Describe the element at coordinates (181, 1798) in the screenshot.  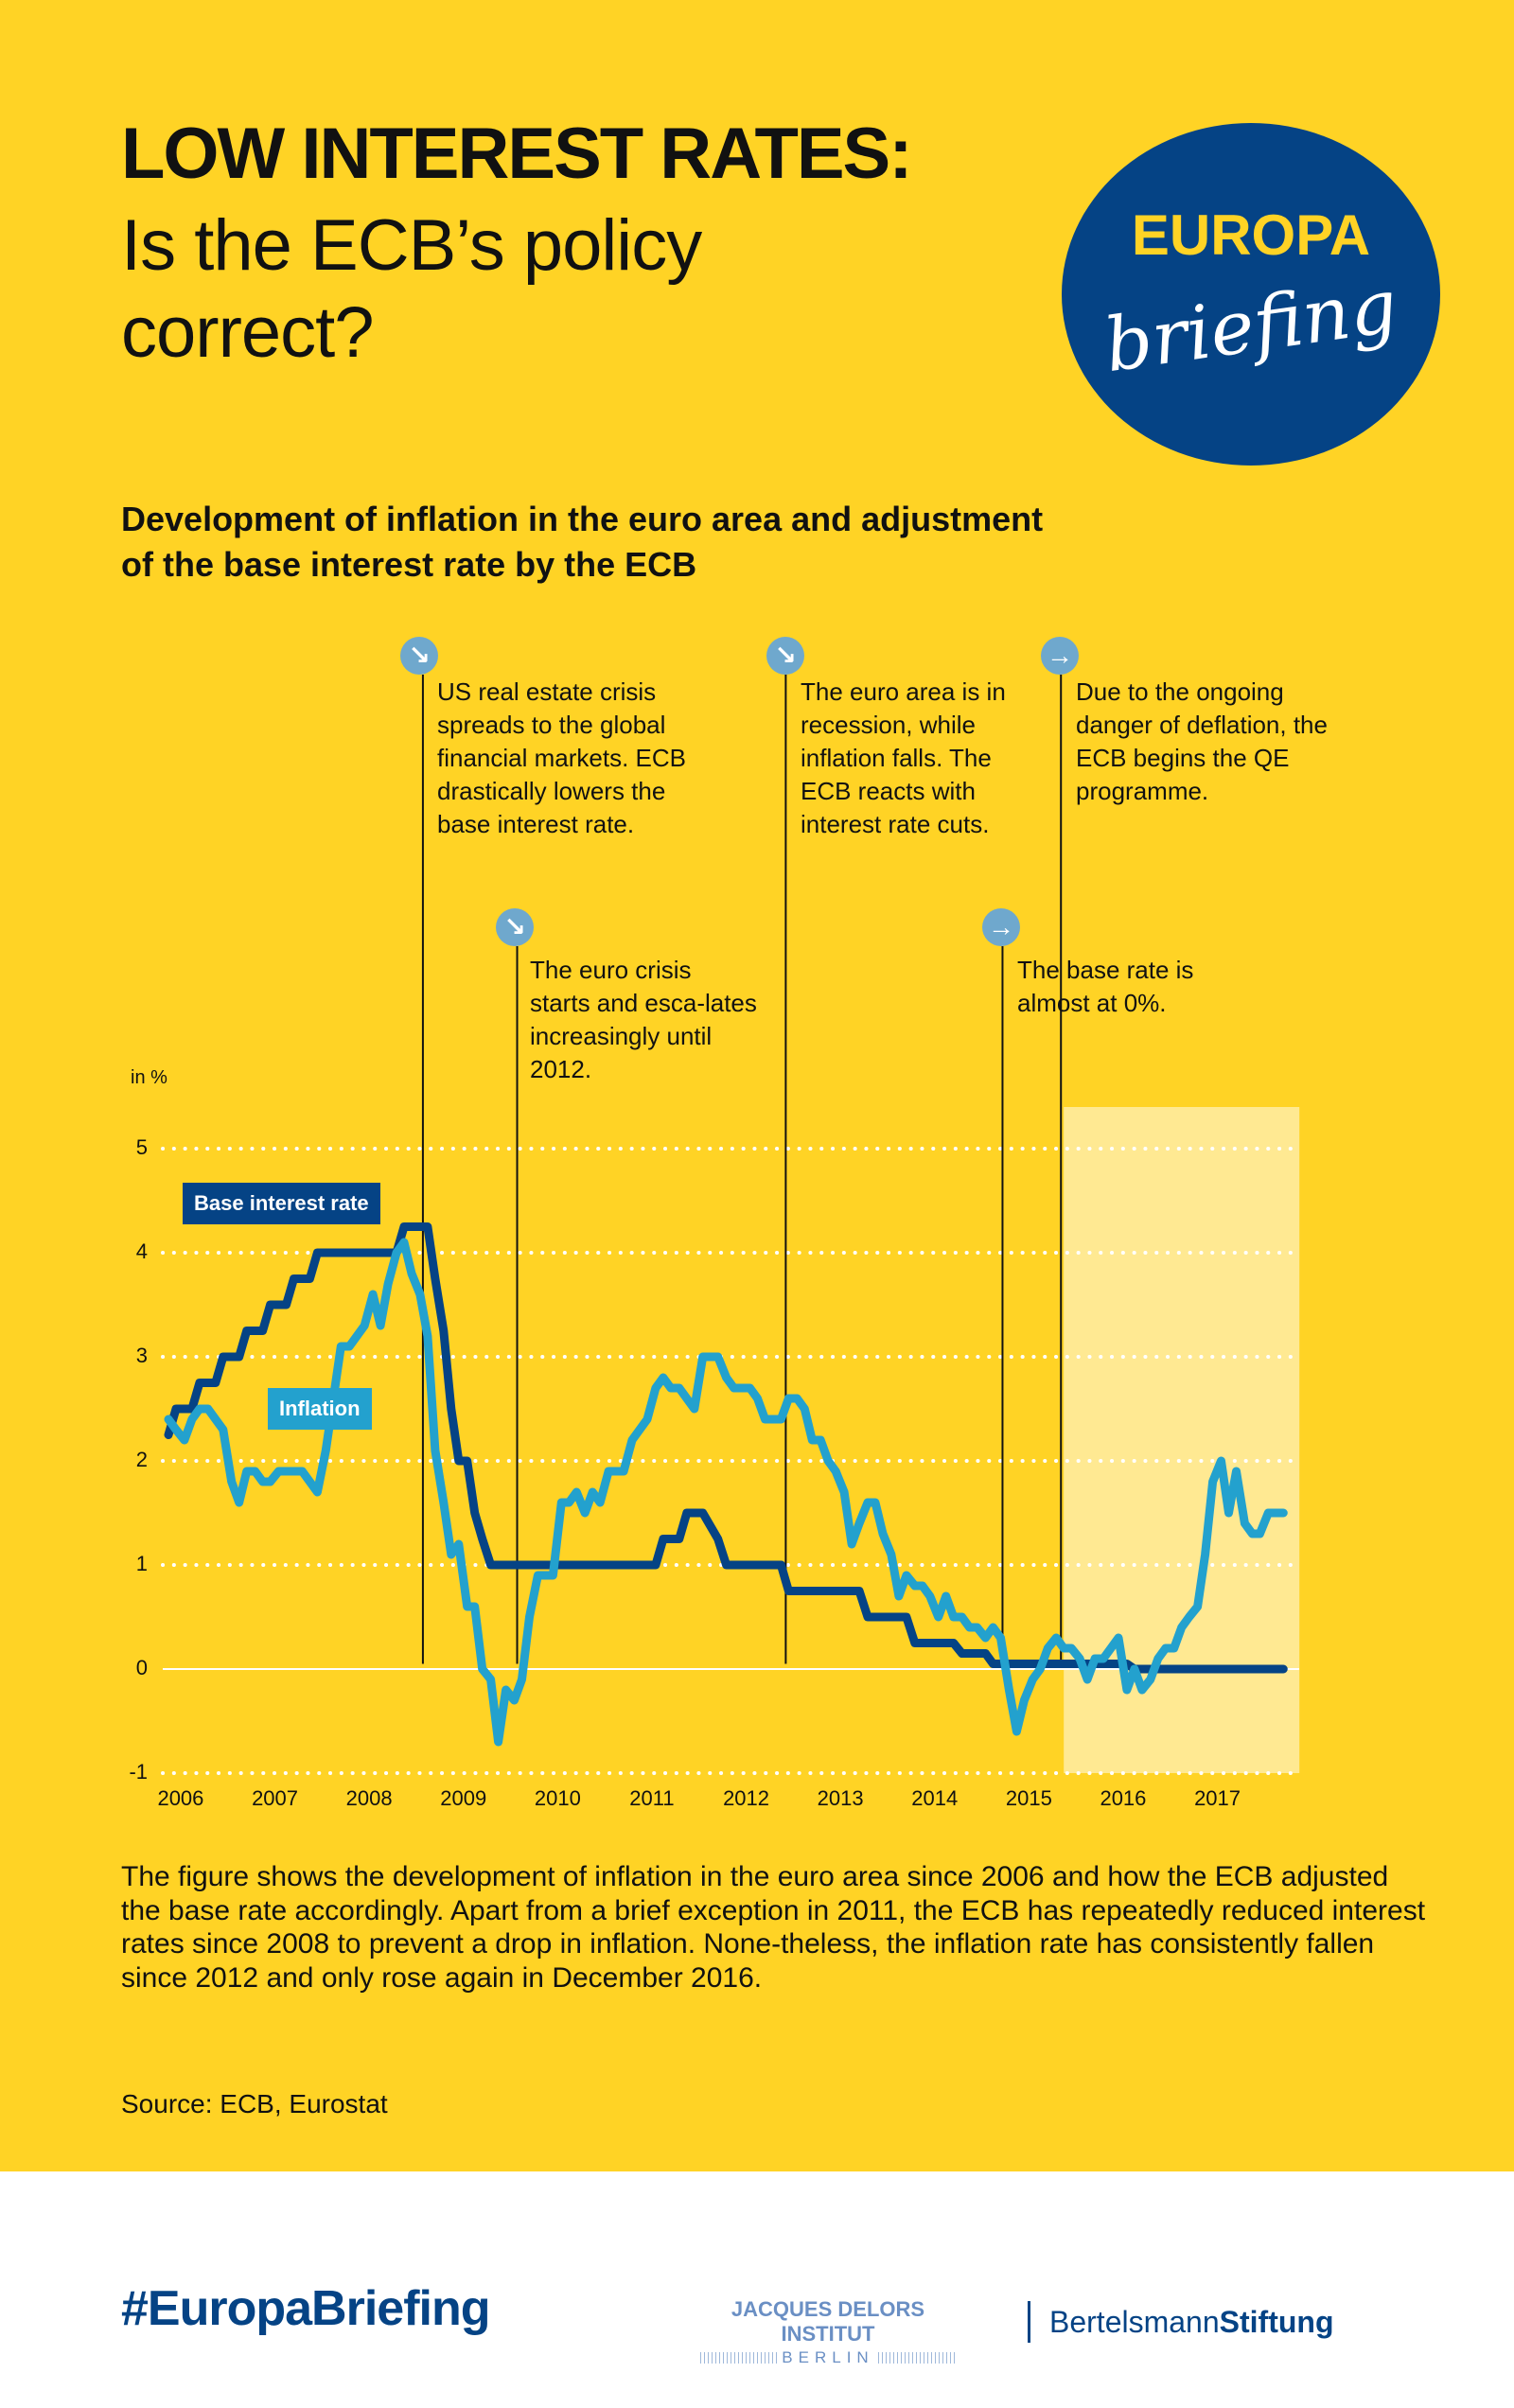
I see `x-tick-label: 2006` at that location.